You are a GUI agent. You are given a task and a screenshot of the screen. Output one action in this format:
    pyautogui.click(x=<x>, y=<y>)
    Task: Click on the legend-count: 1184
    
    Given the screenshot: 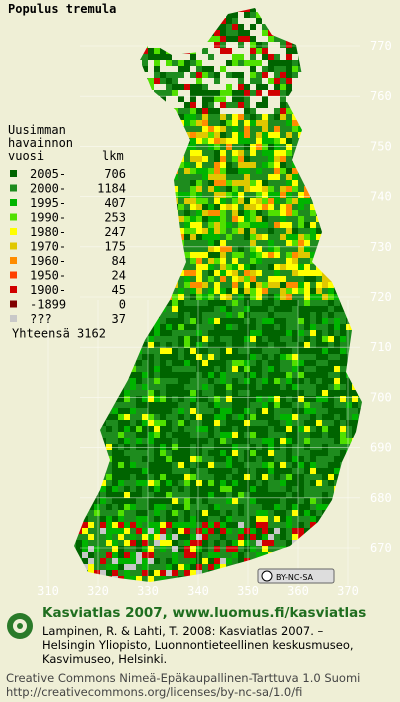 What is the action you would take?
    pyautogui.click(x=111, y=189)
    